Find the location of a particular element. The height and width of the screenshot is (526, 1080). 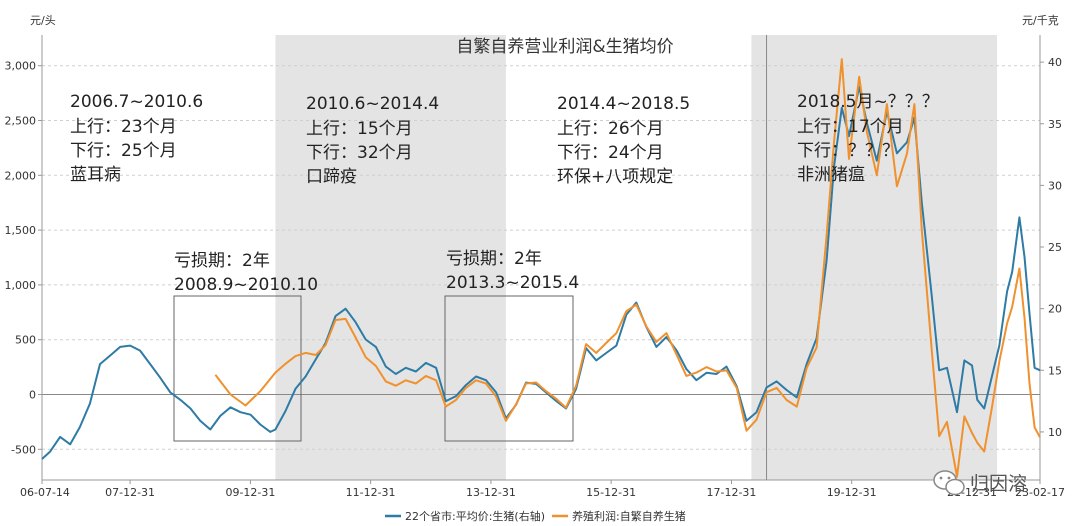

annotation-line: 2018.5月~？？？ is located at coordinates (868, 102).